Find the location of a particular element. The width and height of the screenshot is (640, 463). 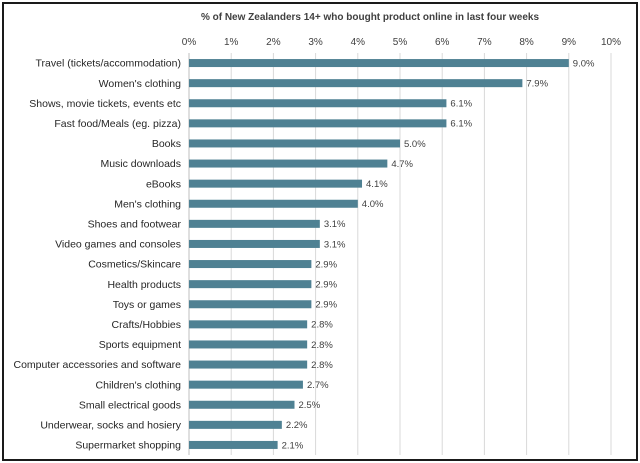

data-label: 9.0% is located at coordinates (584, 63).